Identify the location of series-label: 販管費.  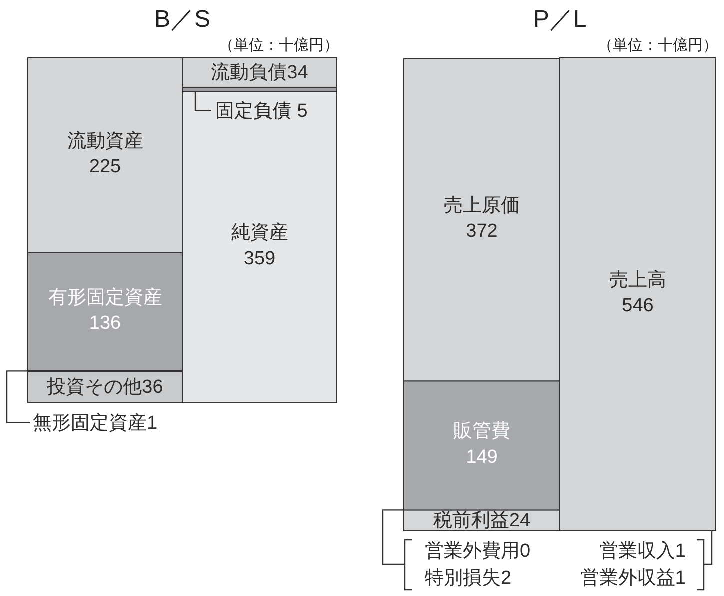
(482, 431).